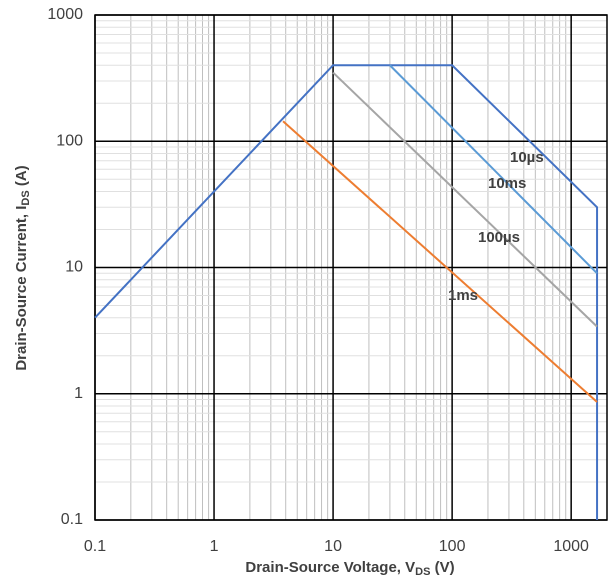 The image size is (610, 588). I want to click on y-tick-label: 1000, so click(65, 14).